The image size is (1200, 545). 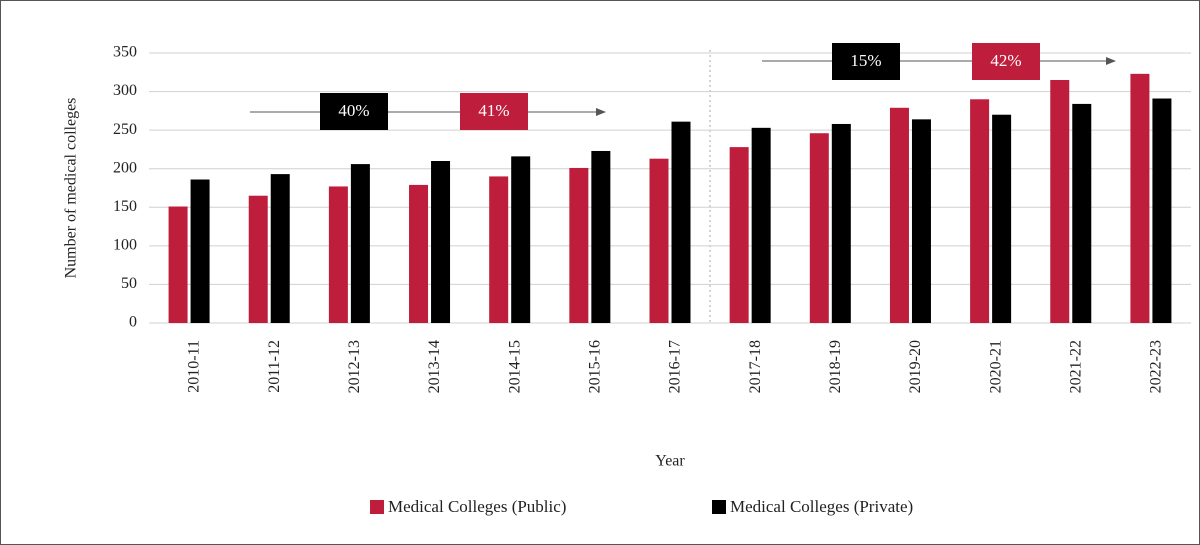 What do you see at coordinates (835, 366) in the screenshot?
I see `x-tick-label: 2018-19` at bounding box center [835, 366].